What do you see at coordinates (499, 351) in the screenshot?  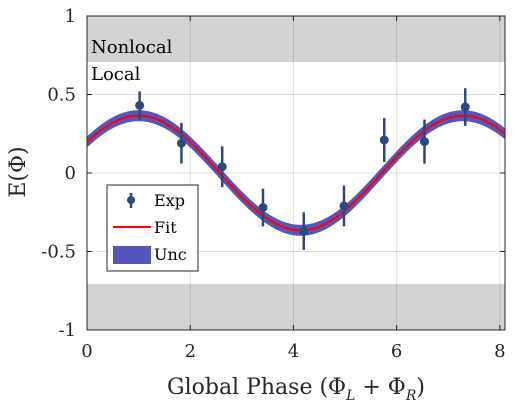 I see `x-tick-label-4: 8` at bounding box center [499, 351].